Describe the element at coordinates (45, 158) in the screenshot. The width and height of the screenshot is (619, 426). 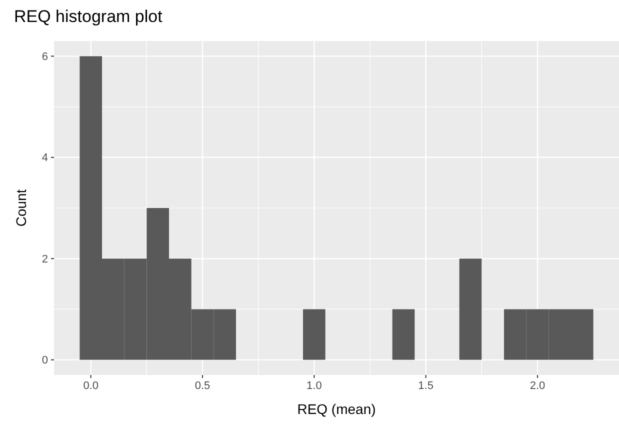
I see `y-tick-label: 4` at that location.